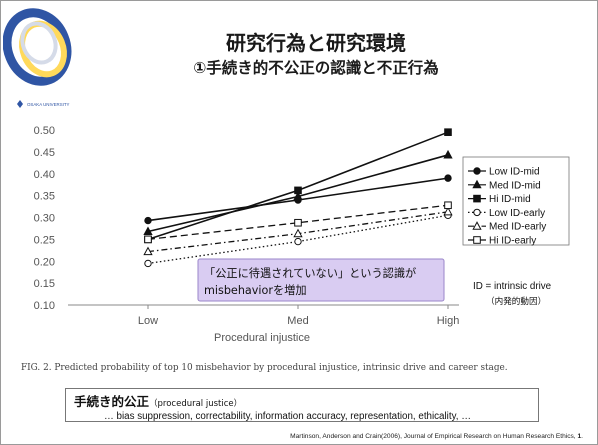 Image resolution: width=598 pixels, height=445 pixels. I want to click on series-med-id-mid, so click(298, 192).